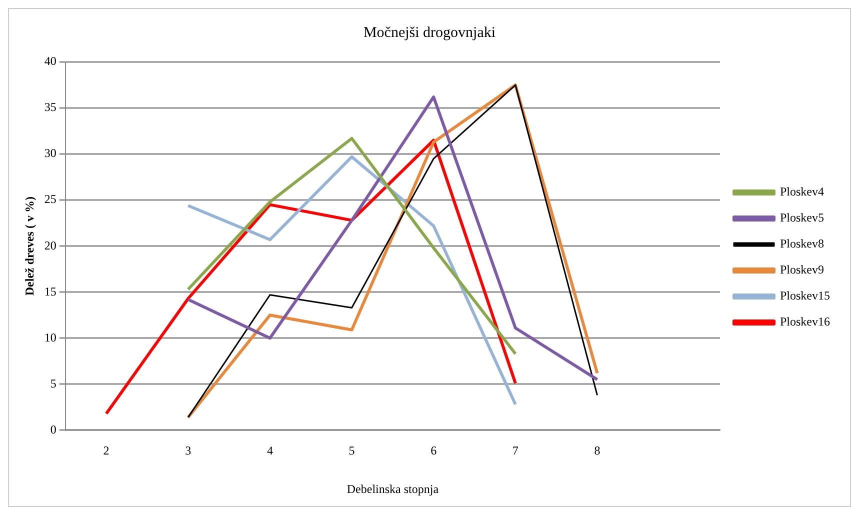 This screenshot has width=859, height=515. I want to click on y-tick-label: 5, so click(53, 383).